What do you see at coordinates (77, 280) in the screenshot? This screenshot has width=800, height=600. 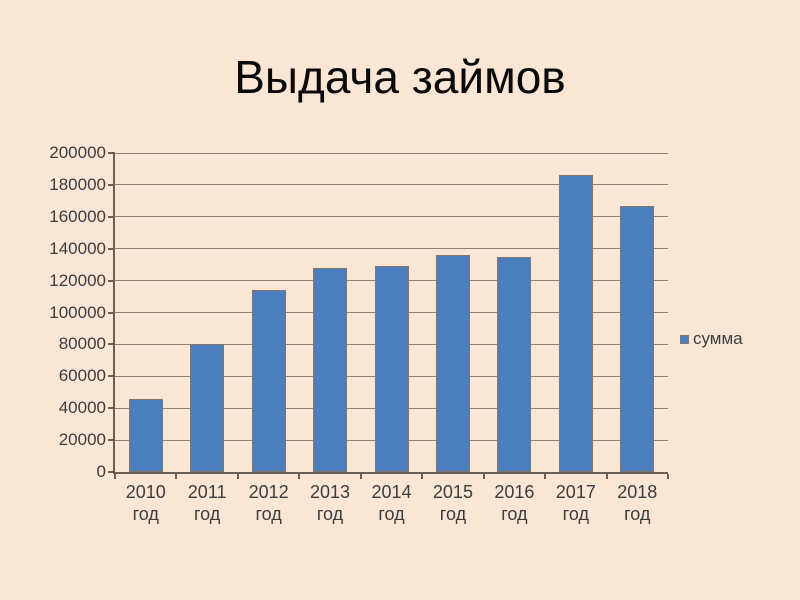 I see `y-axis-label: 120000` at bounding box center [77, 280].